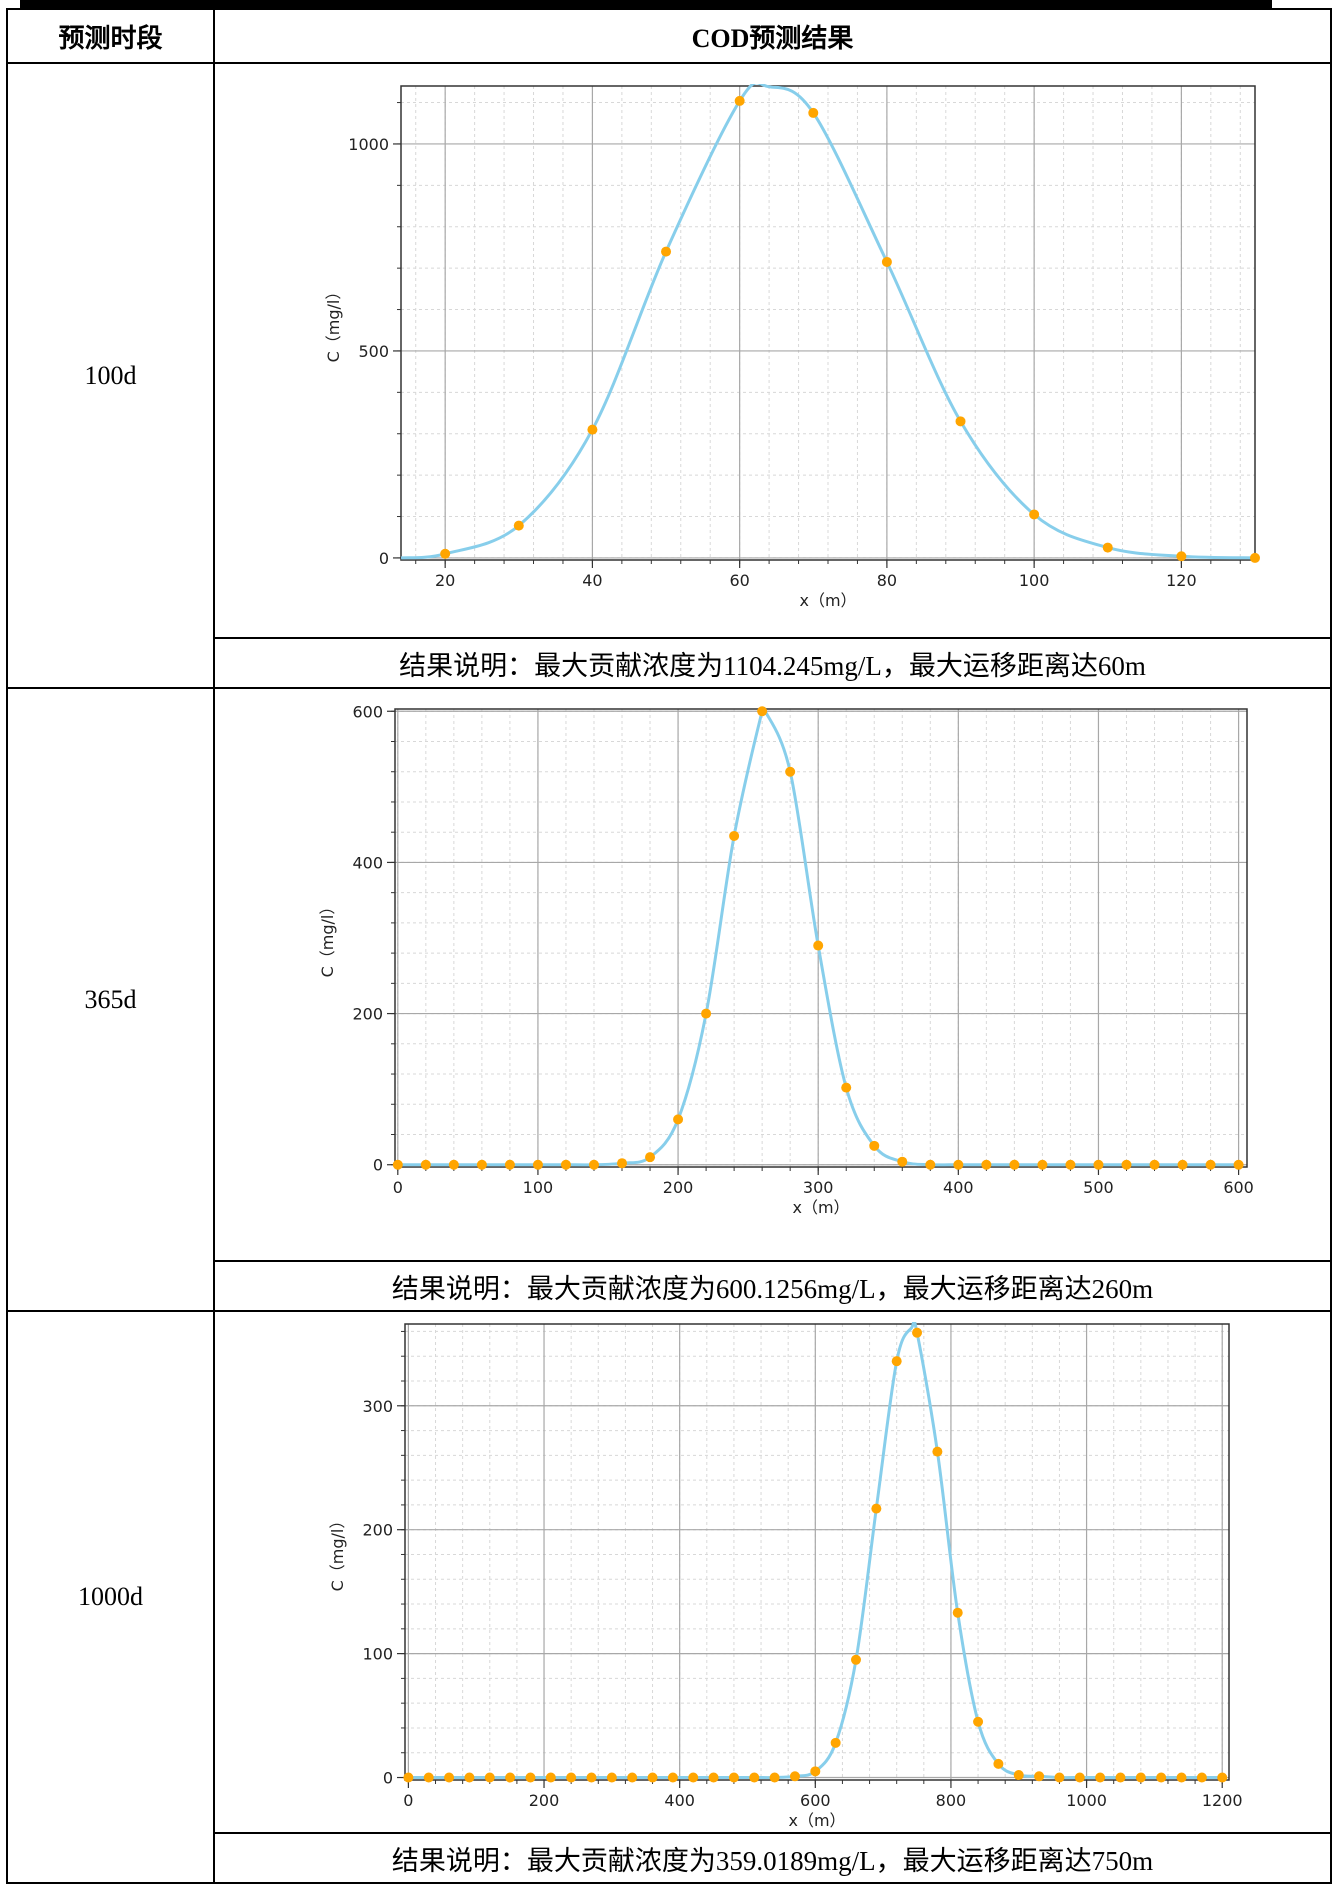 The height and width of the screenshot is (1884, 1336). What do you see at coordinates (377, 1530) in the screenshot?
I see `y-tick-label: 200` at bounding box center [377, 1530].